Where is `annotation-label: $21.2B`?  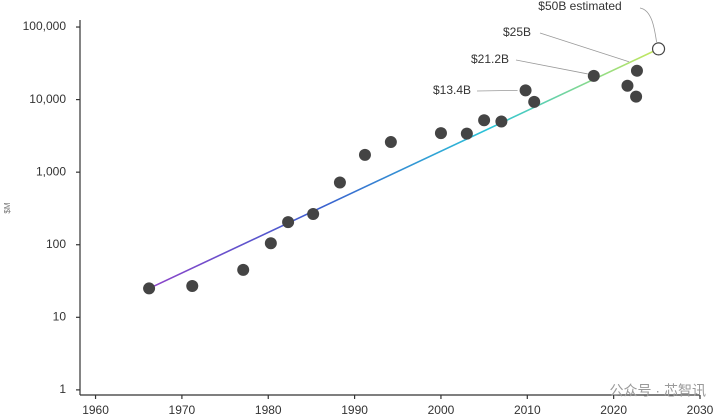
annotation-label: $21.2B is located at coordinates (490, 59).